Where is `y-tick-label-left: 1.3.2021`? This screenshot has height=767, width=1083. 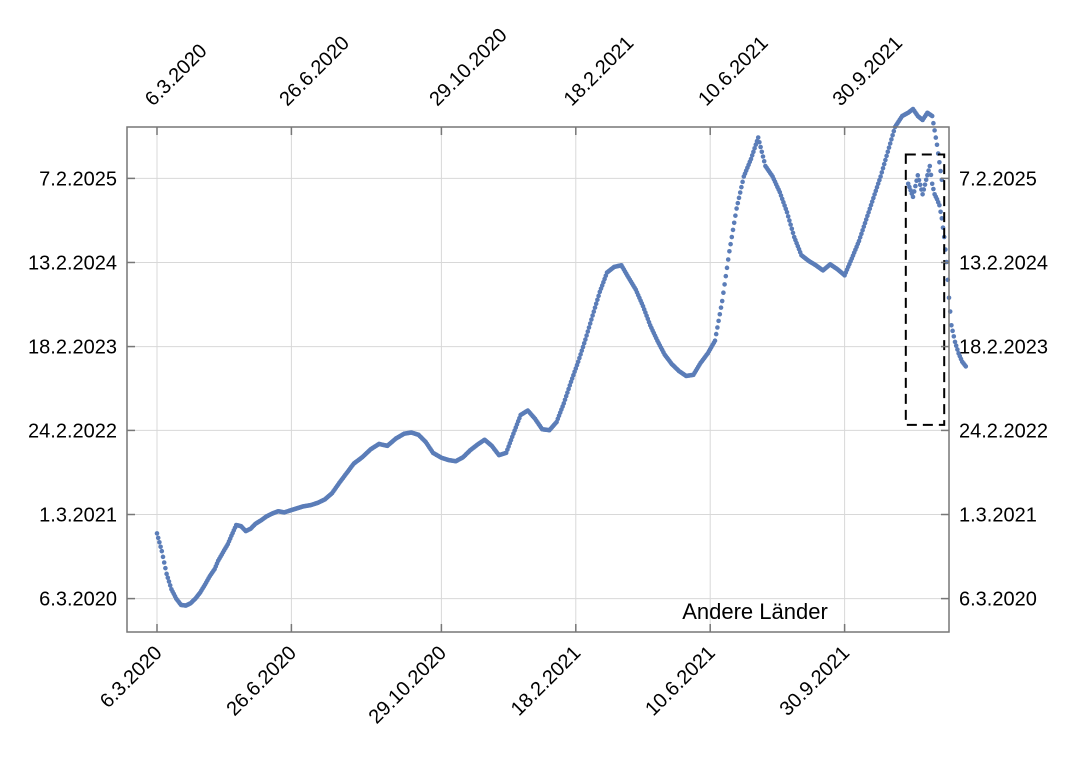
y-tick-label-left: 1.3.2021 is located at coordinates (78, 516).